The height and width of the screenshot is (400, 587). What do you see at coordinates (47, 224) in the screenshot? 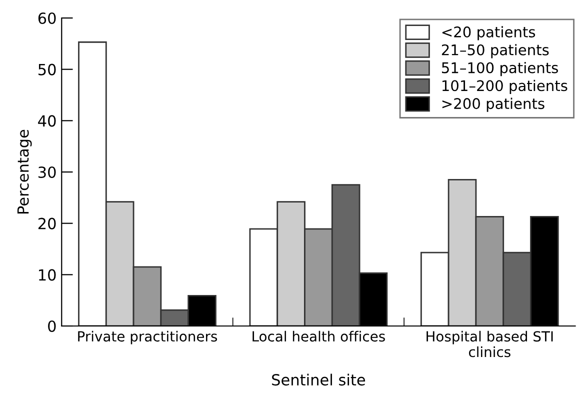
I see `y-tick-label: 20` at bounding box center [47, 224].